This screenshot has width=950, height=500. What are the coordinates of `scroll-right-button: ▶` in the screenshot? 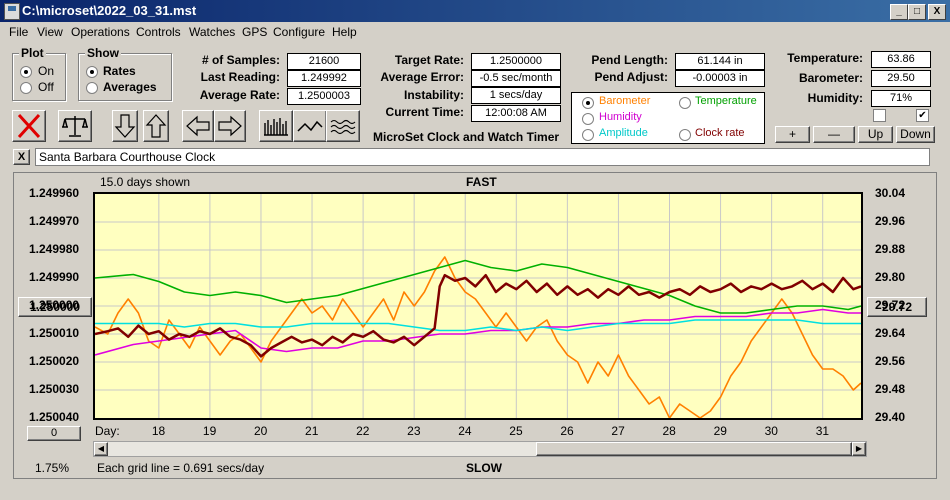 It's located at (859, 449).